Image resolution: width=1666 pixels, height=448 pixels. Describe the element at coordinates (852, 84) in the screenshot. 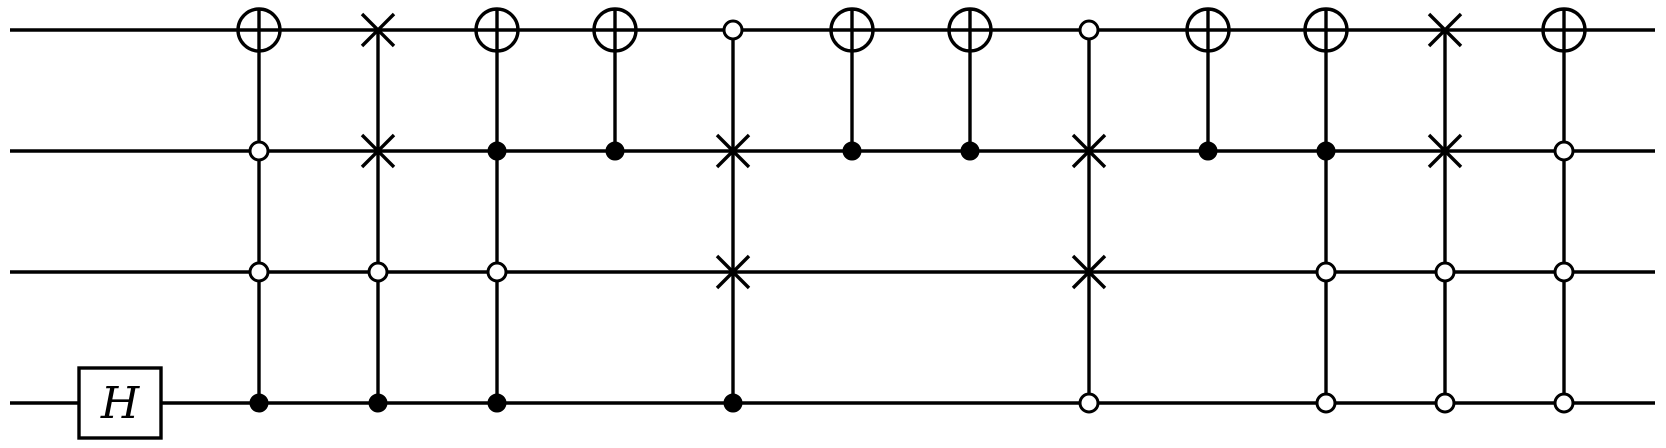

I see `gate-6-controlled-x` at that location.